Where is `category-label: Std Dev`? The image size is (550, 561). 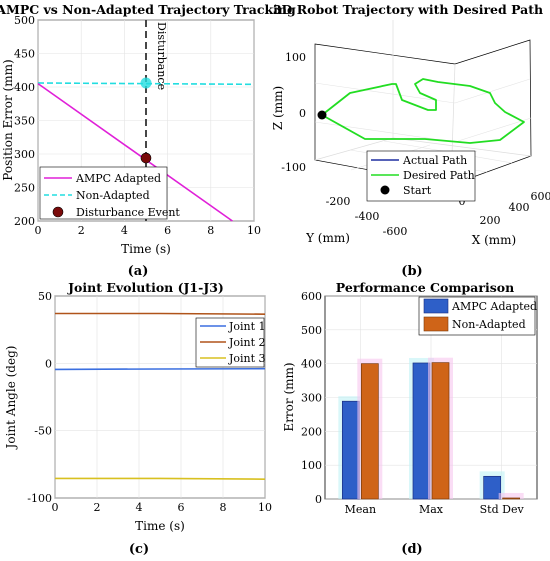
category-label: Std Dev is located at coordinates (502, 509).